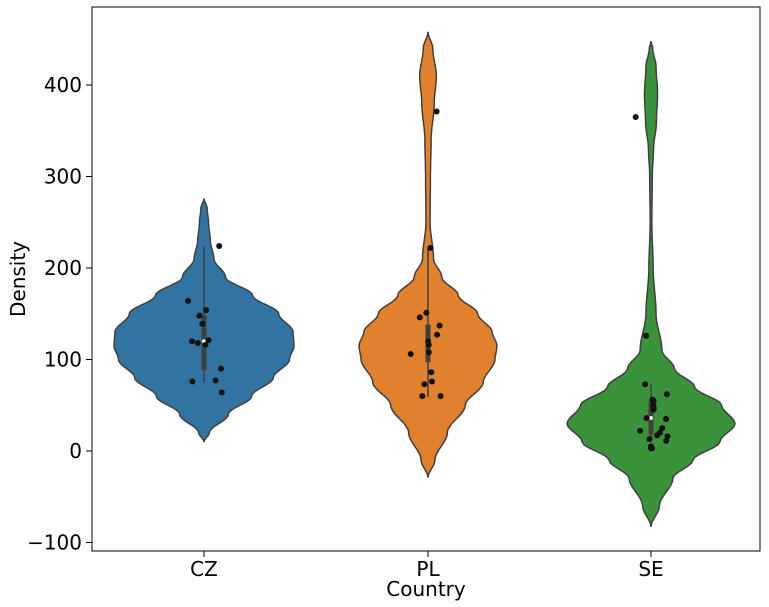  Describe the element at coordinates (650, 569) in the screenshot. I see `x-tick-label-se: SE` at that location.